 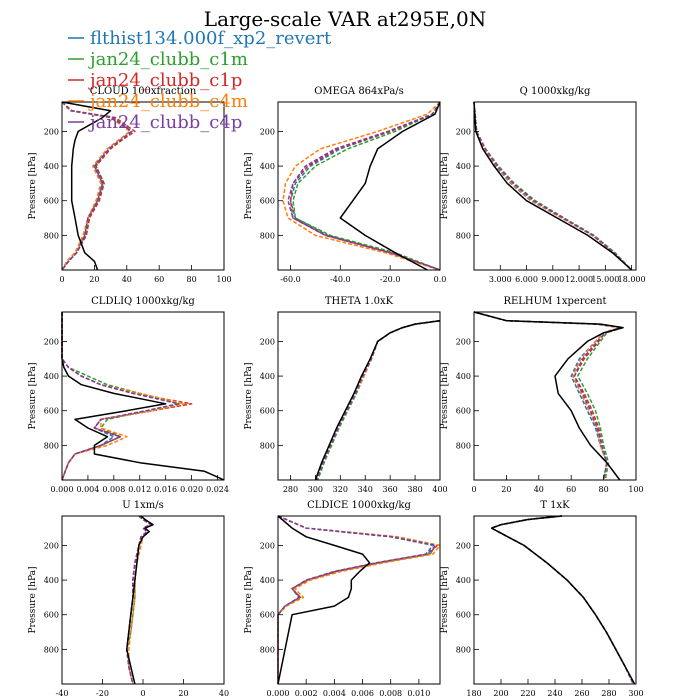 What do you see at coordinates (143, 505) in the screenshot?
I see `panel-title: U 1xm/s` at bounding box center [143, 505].